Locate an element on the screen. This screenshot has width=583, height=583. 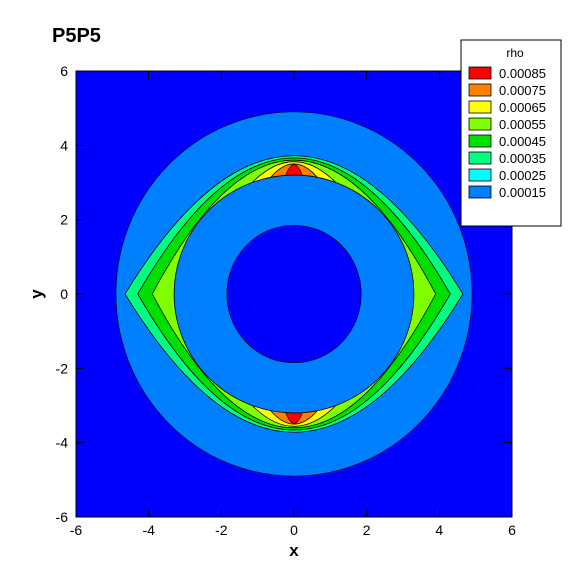
y-tick-label: -6 is located at coordinates (62, 517).